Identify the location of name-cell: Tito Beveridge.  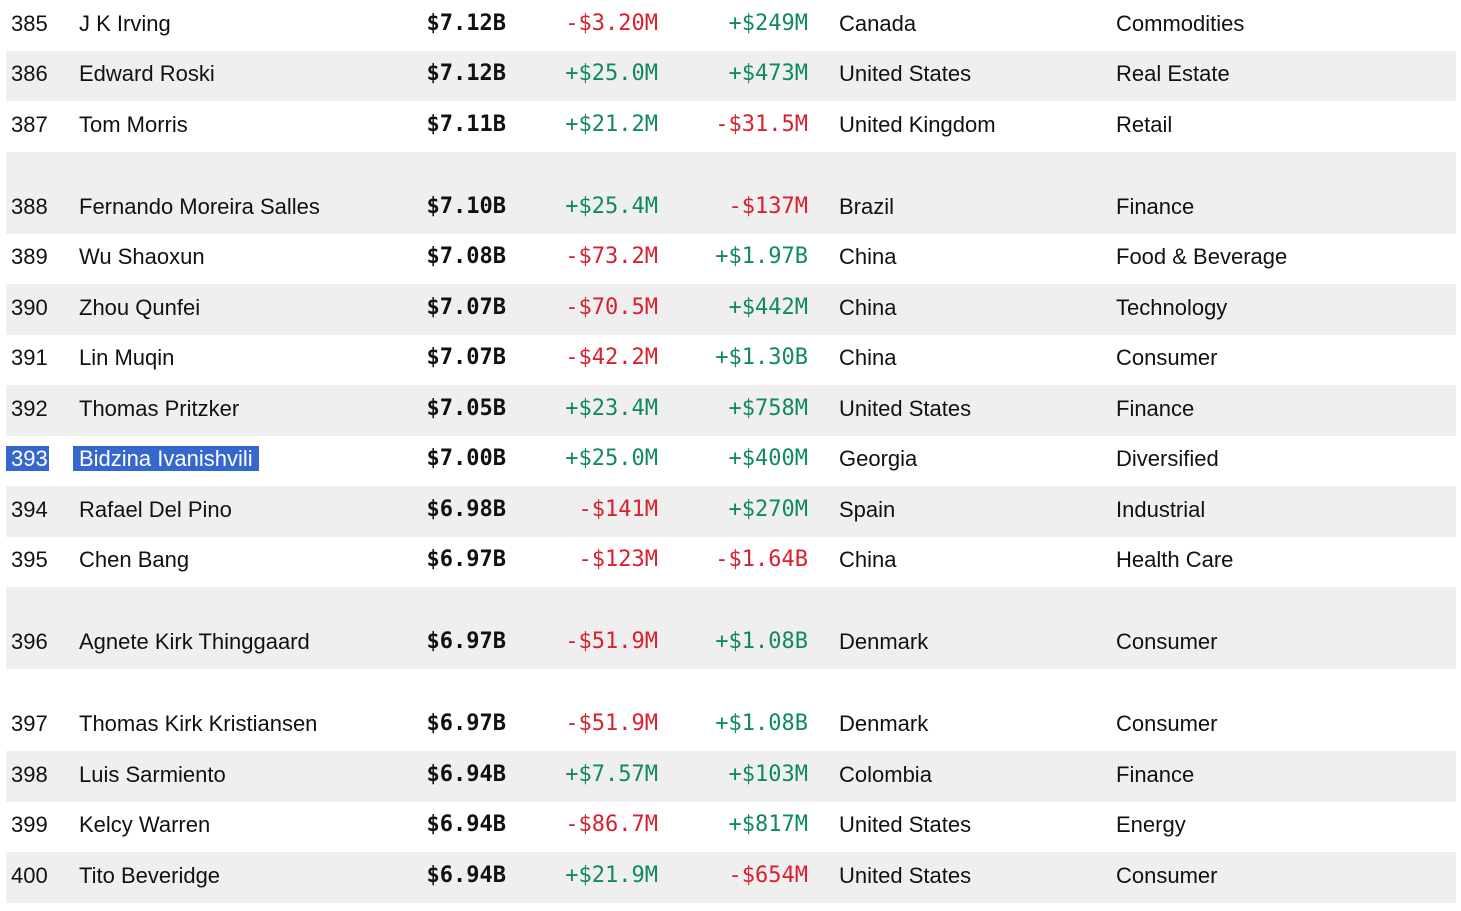
(150, 875).